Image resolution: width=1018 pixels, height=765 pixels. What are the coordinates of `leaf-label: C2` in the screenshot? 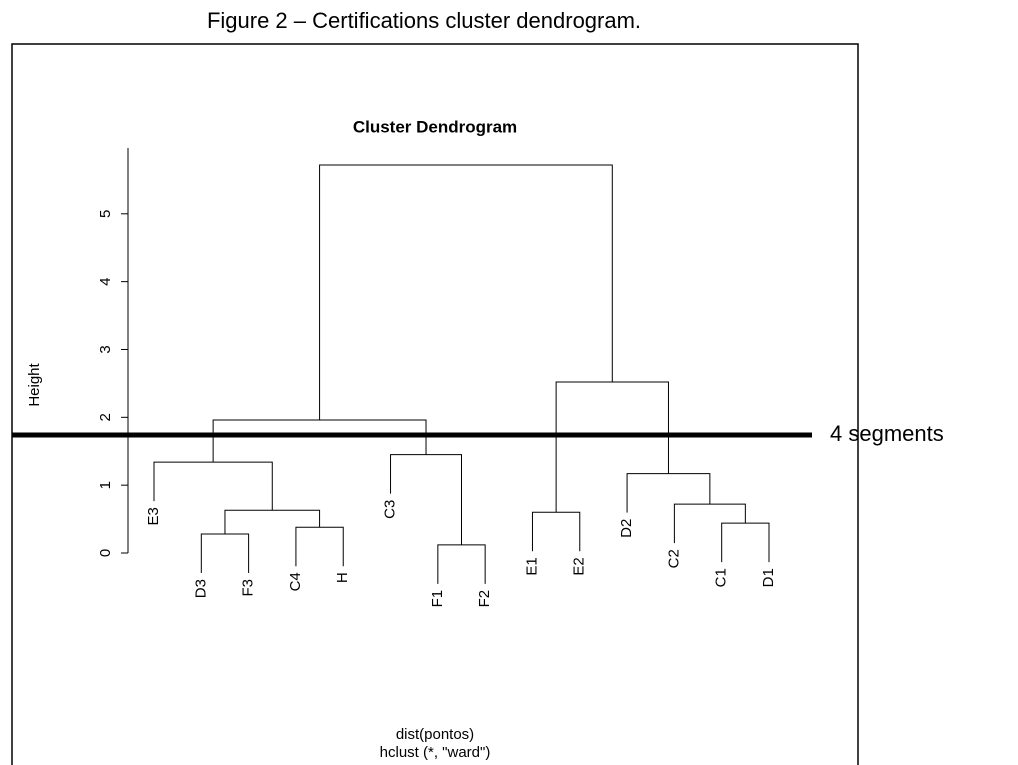 It's located at (673, 558).